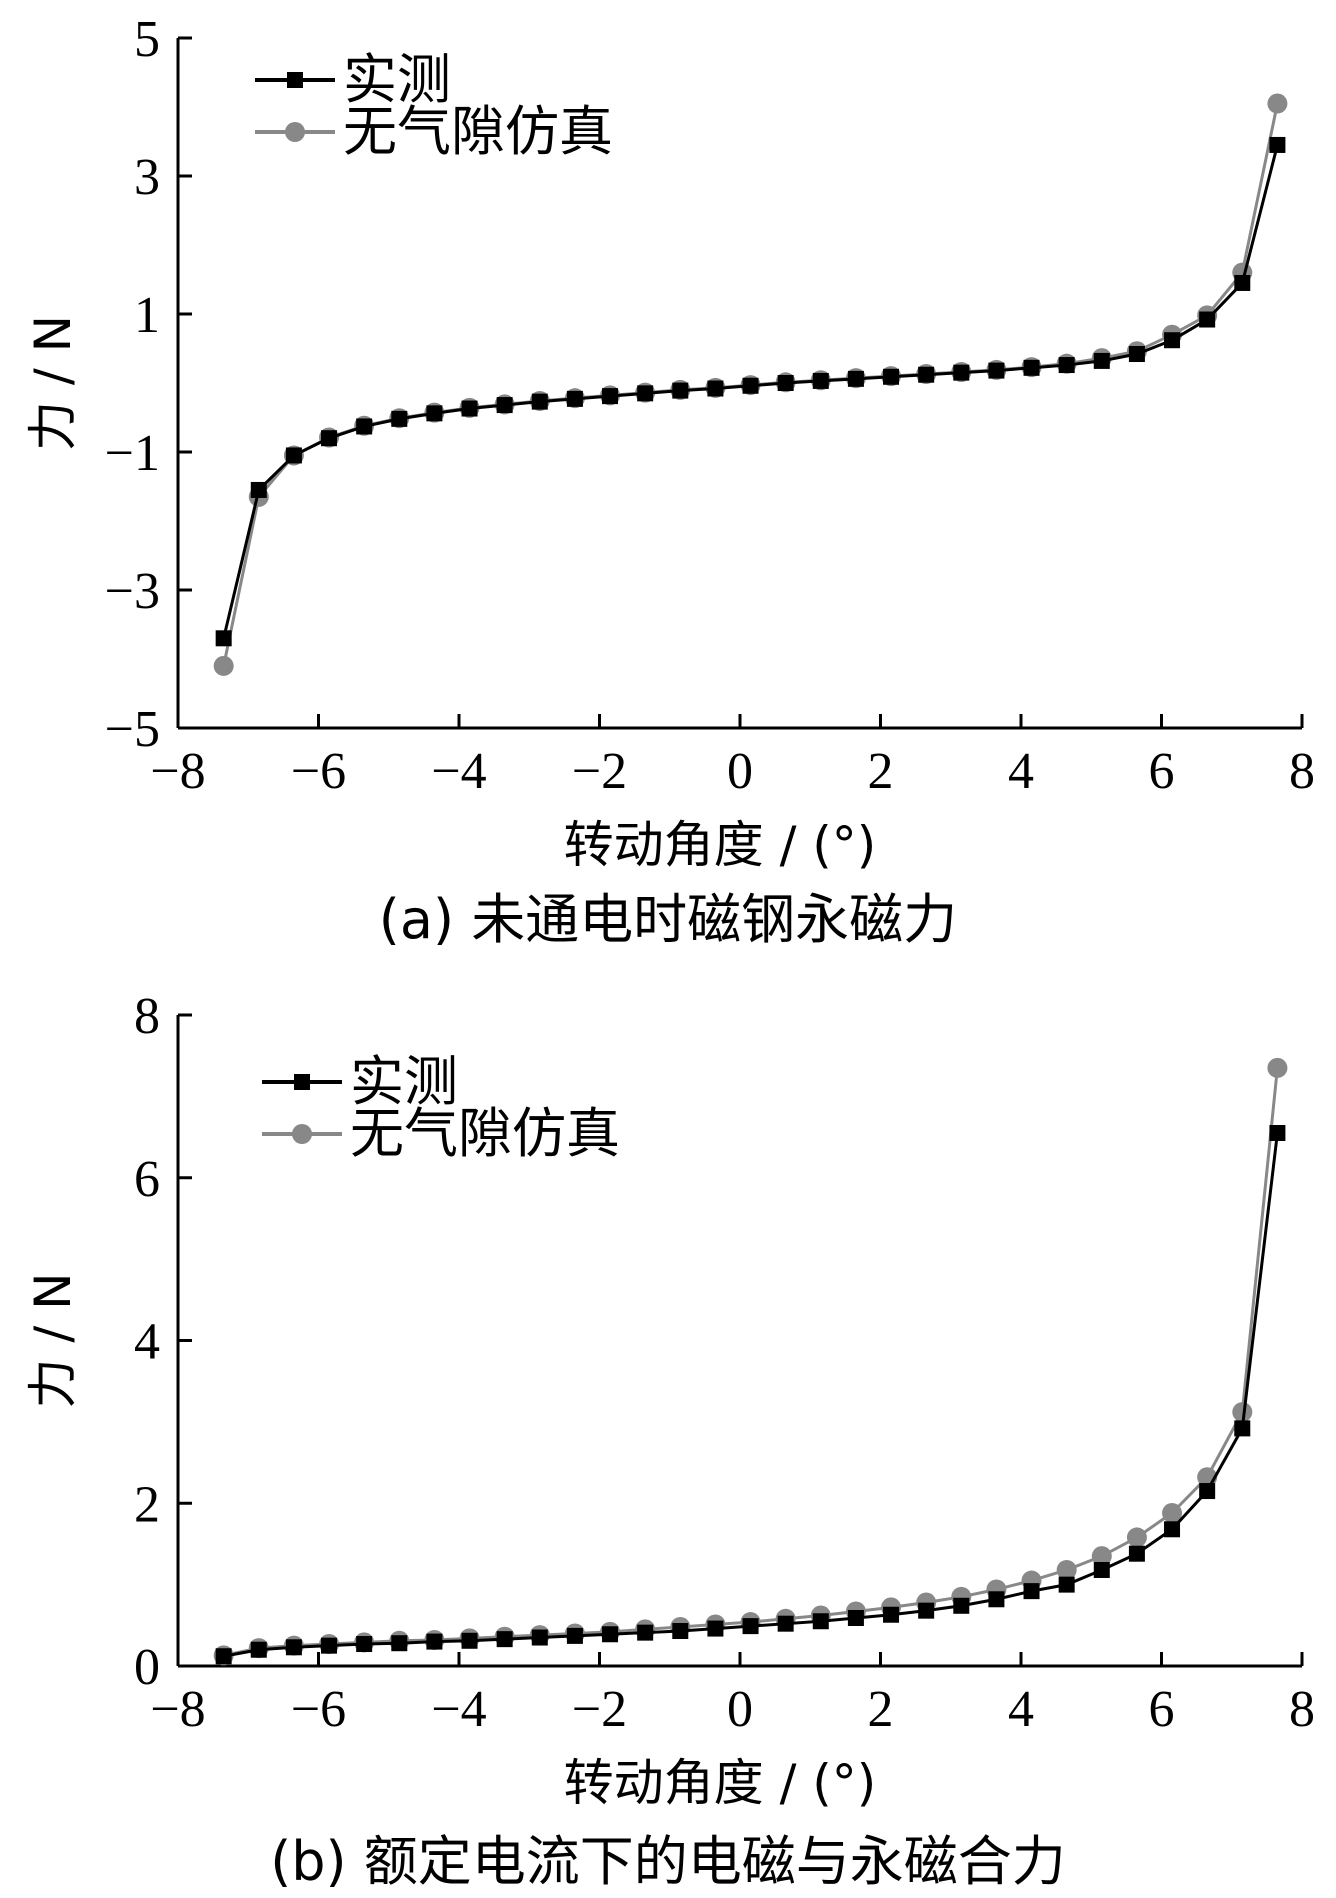 Image resolution: width=1336 pixels, height=1898 pixels. I want to click on panel-caption: (a) 未通电时磁钢永磁力, so click(668, 919).